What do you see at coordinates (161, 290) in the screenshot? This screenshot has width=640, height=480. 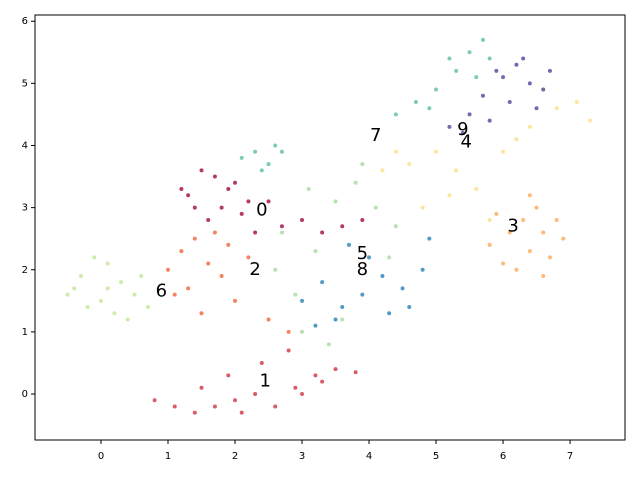 I see `cluster-label: 6` at bounding box center [161, 290].